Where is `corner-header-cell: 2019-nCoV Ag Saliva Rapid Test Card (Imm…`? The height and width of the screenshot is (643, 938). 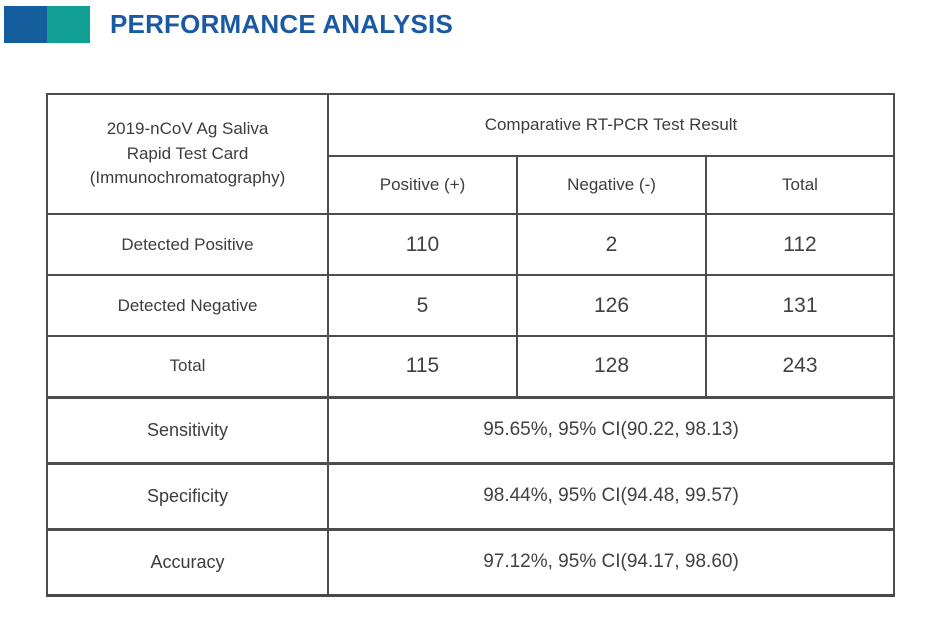
corner-header-cell: 2019-nCoV Ag Saliva Rapid Test Card (Imm… is located at coordinates (187, 154).